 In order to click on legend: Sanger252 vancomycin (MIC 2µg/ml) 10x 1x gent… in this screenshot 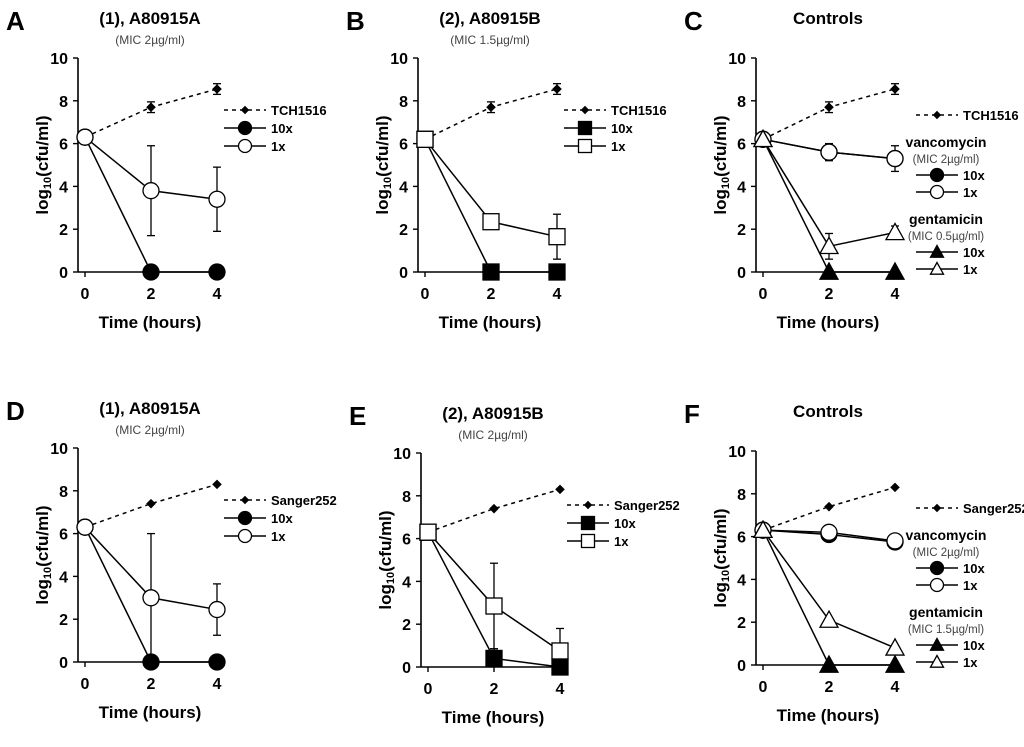, I will do `click(965, 585)`.